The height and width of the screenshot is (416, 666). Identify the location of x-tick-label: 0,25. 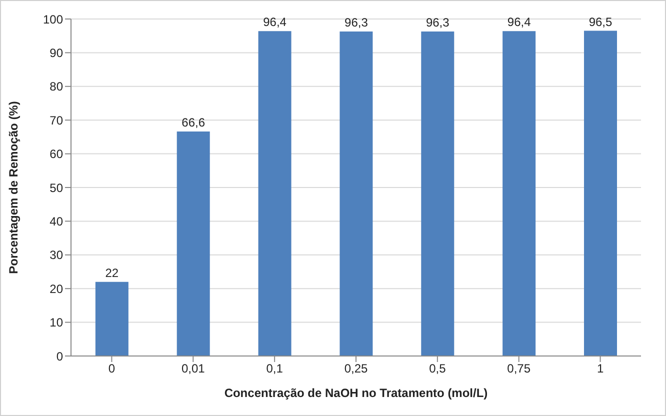
(356, 369).